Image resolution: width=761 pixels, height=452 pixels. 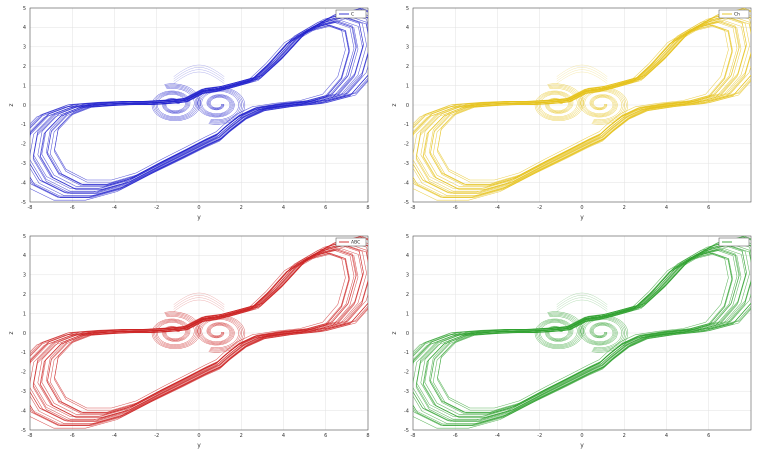 What do you see at coordinates (708, 436) in the screenshot?
I see `x-tick-label: 6` at bounding box center [708, 436].